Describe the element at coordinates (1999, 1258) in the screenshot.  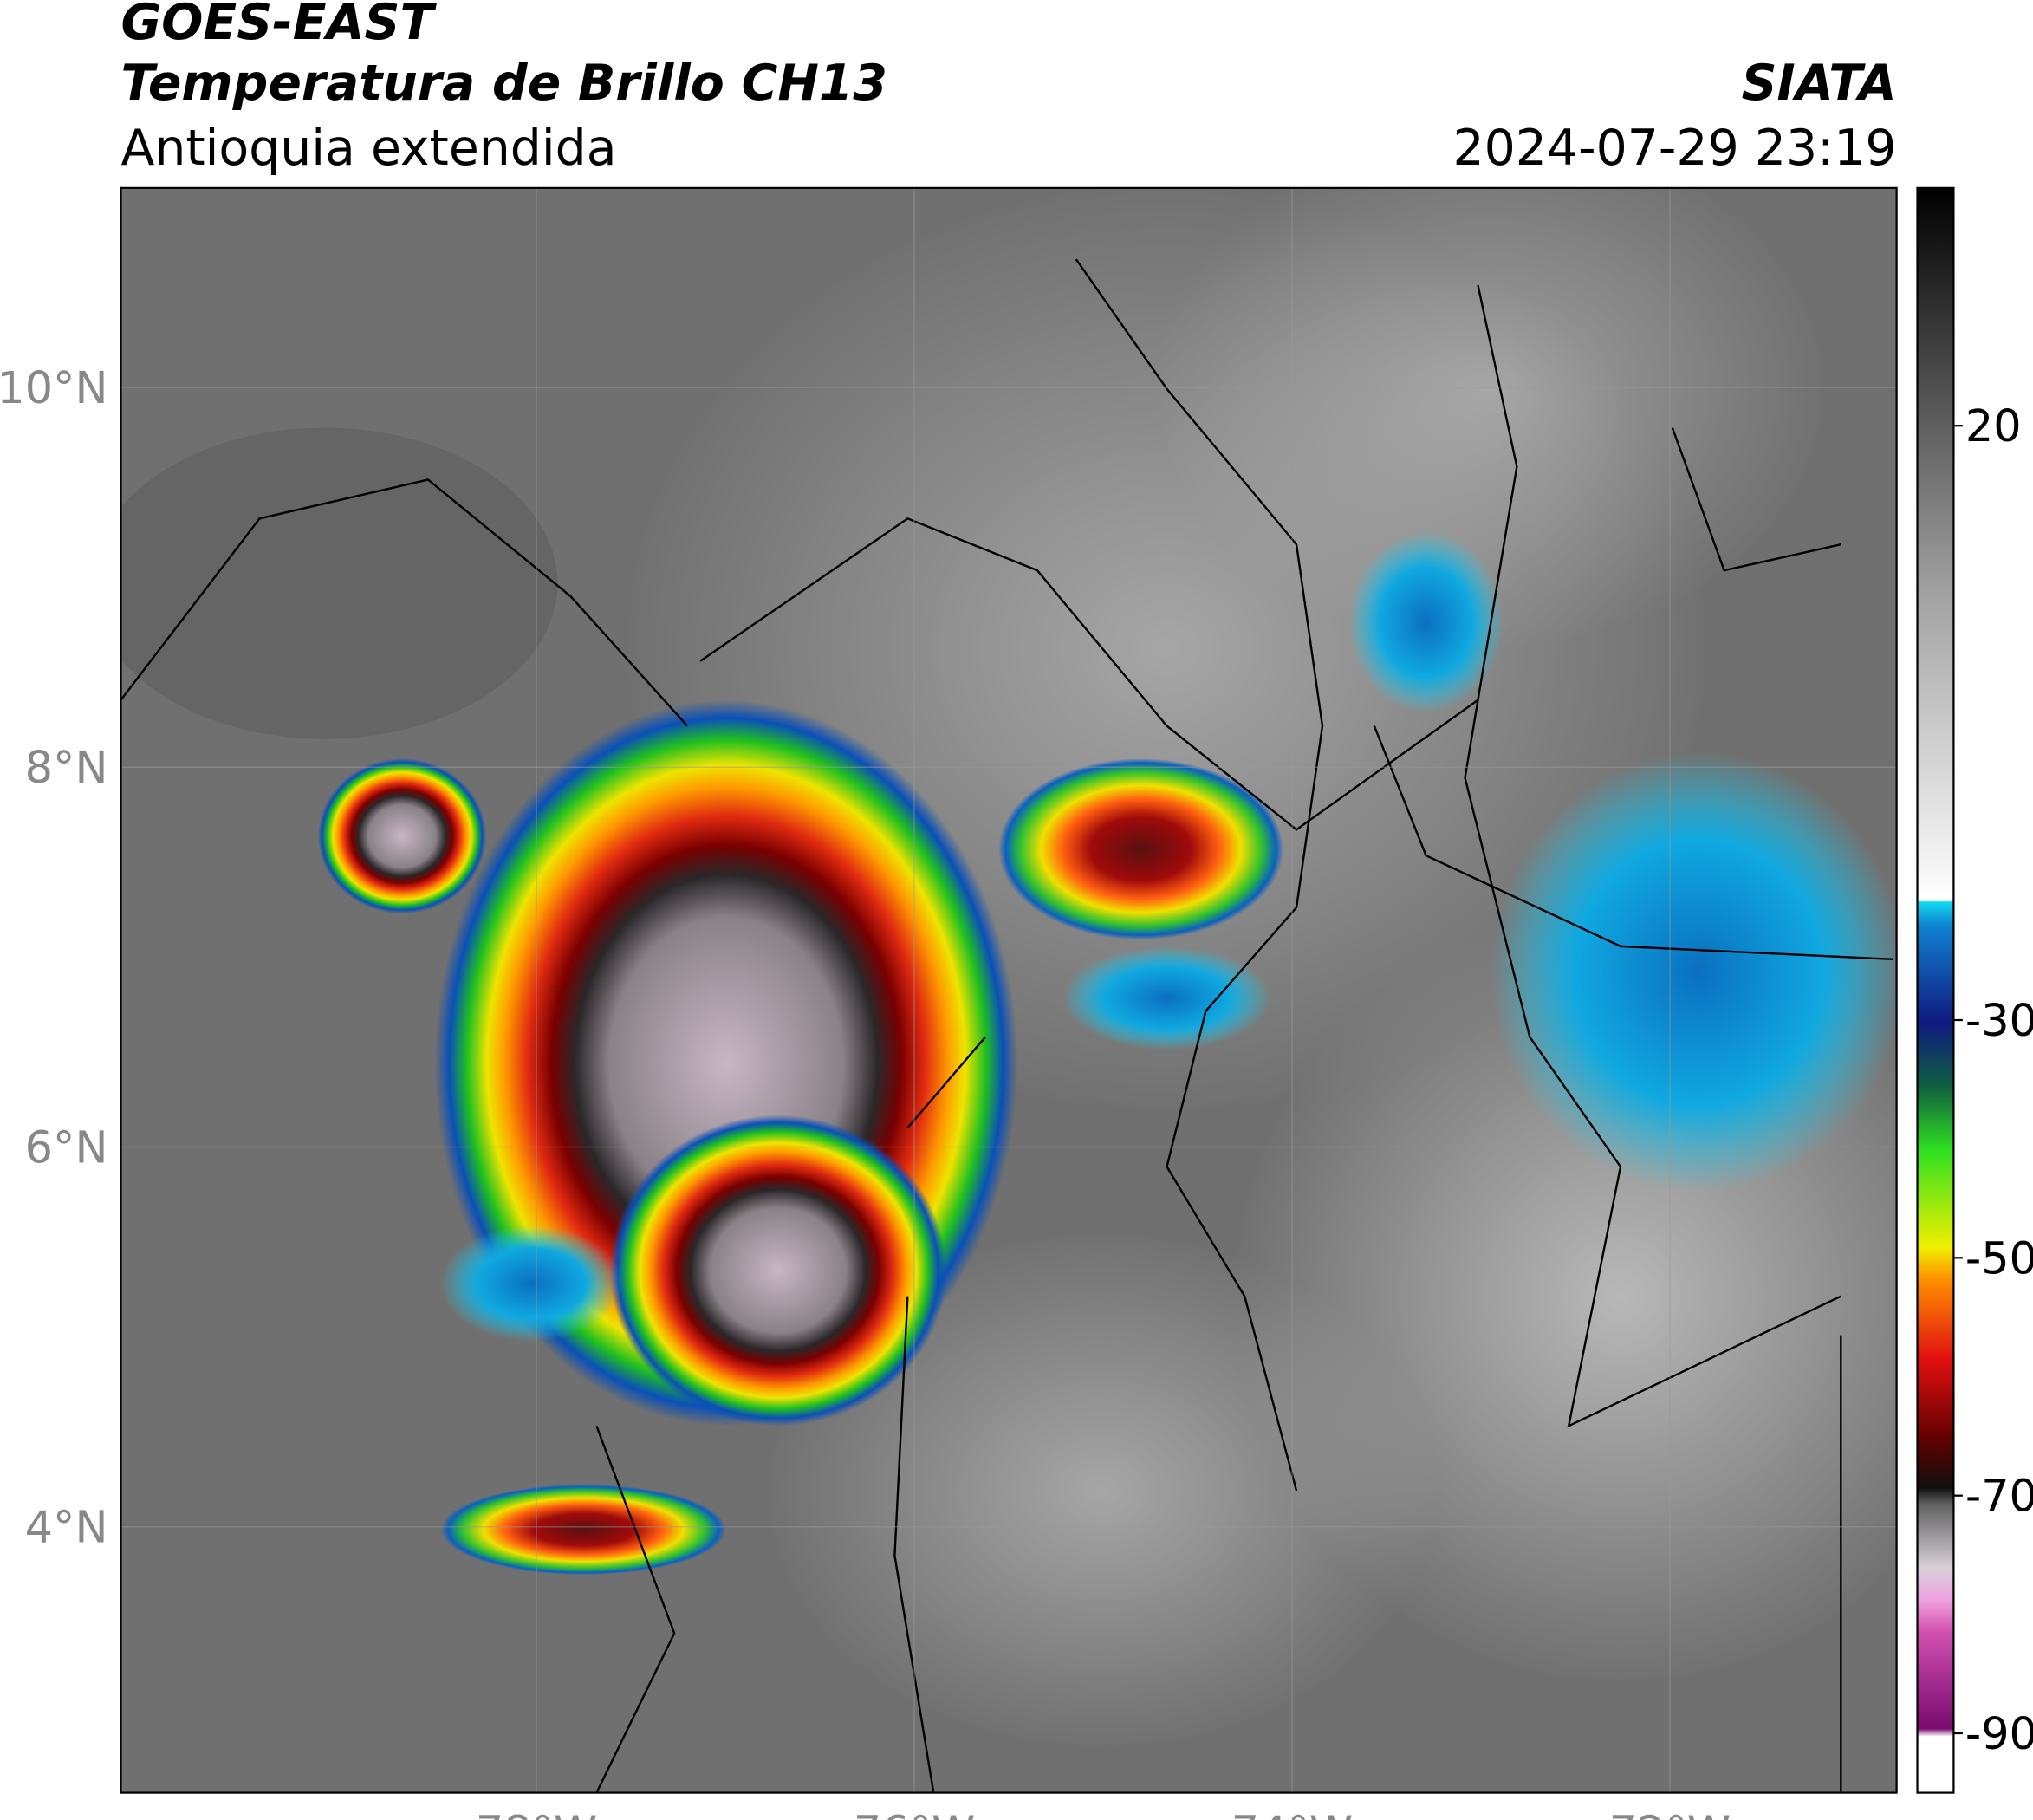
I see `colorbar-tick-label: -50` at that location.